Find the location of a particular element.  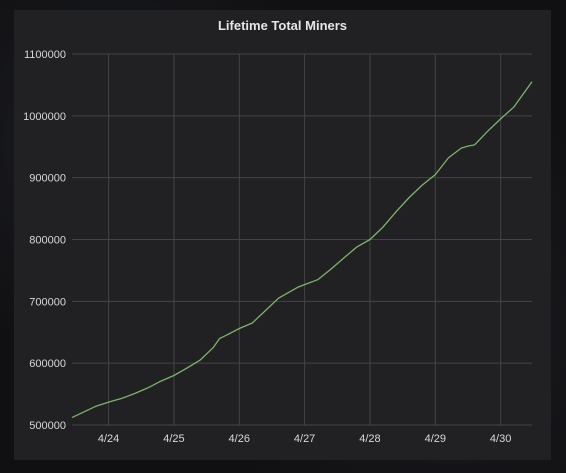

y-tick-label: 1000000 is located at coordinates (44, 117).